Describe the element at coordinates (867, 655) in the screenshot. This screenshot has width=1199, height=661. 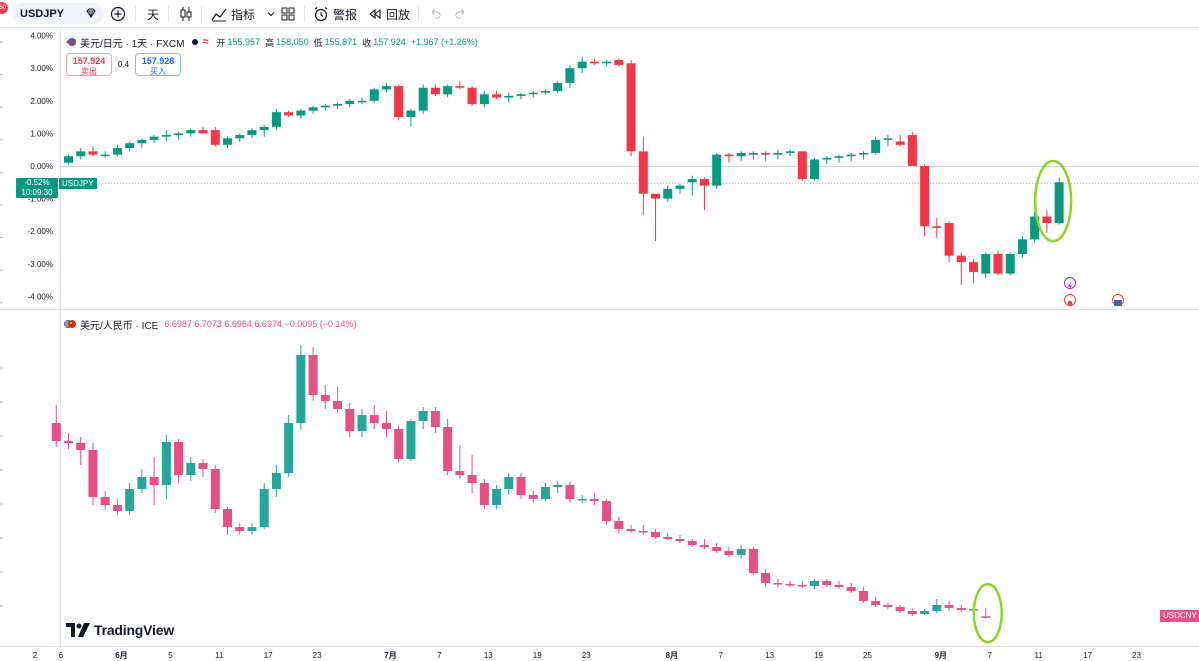
I see `x-tick-label: 25` at that location.